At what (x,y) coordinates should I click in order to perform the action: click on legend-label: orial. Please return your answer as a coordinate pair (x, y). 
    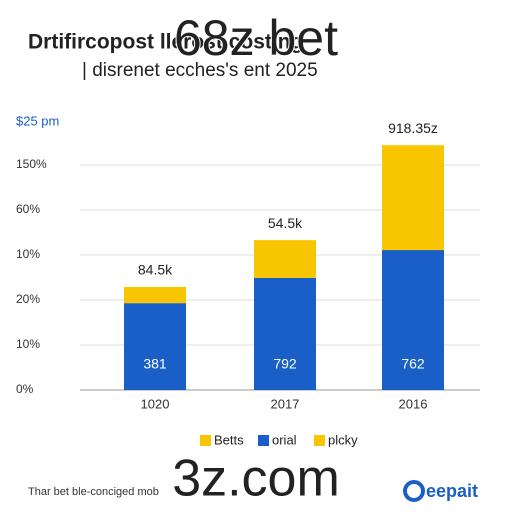
    Looking at the image, I should click on (284, 439).